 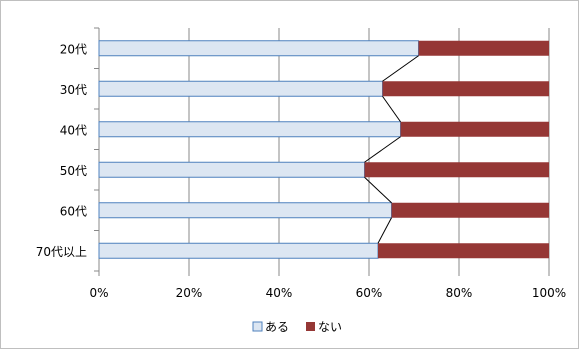 I want to click on legend-label-nai: ない, so click(x=330, y=327).